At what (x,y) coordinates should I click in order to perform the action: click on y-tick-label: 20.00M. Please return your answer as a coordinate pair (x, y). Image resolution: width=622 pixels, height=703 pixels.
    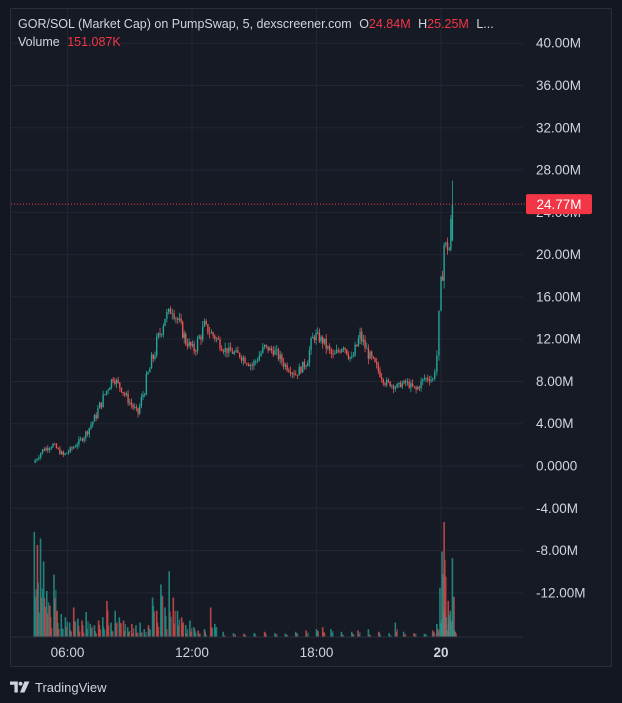
    Looking at the image, I should click on (558, 254).